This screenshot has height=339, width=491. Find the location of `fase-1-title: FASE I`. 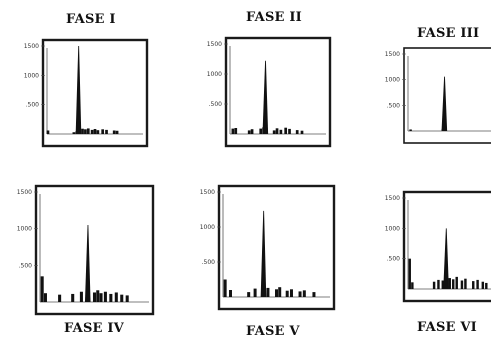

fase-1-title: FASE I is located at coordinates (91, 19).